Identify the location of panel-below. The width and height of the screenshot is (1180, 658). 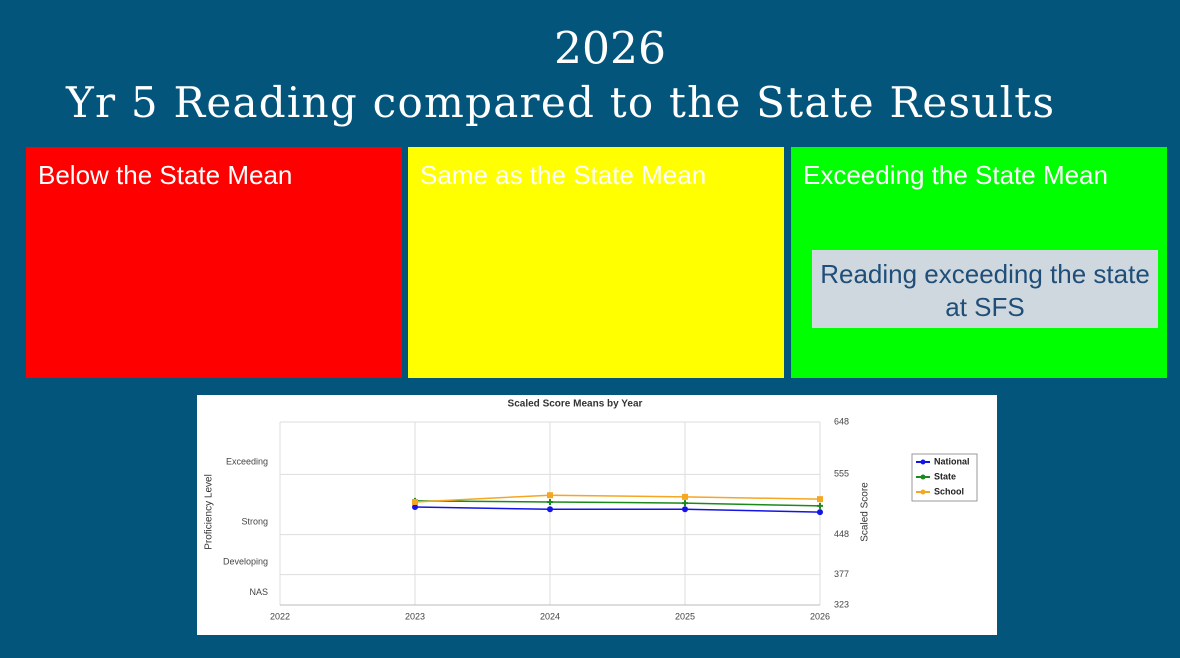
(214, 262).